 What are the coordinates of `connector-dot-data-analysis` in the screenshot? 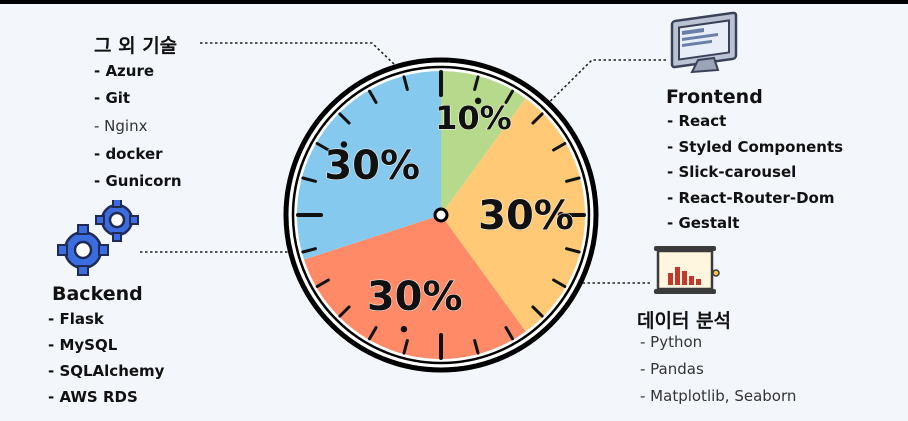 It's located at (404, 329).